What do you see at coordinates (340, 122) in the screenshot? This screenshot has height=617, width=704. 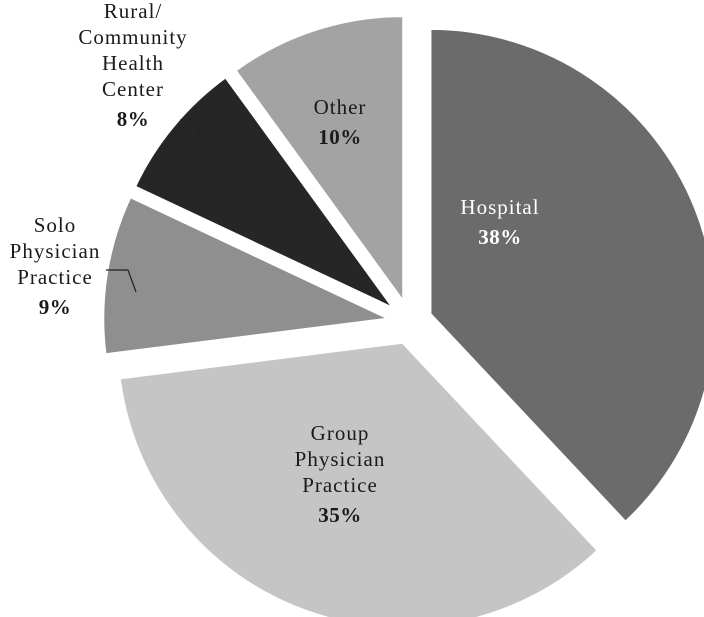 I see `label-other: Other 10%` at bounding box center [340, 122].